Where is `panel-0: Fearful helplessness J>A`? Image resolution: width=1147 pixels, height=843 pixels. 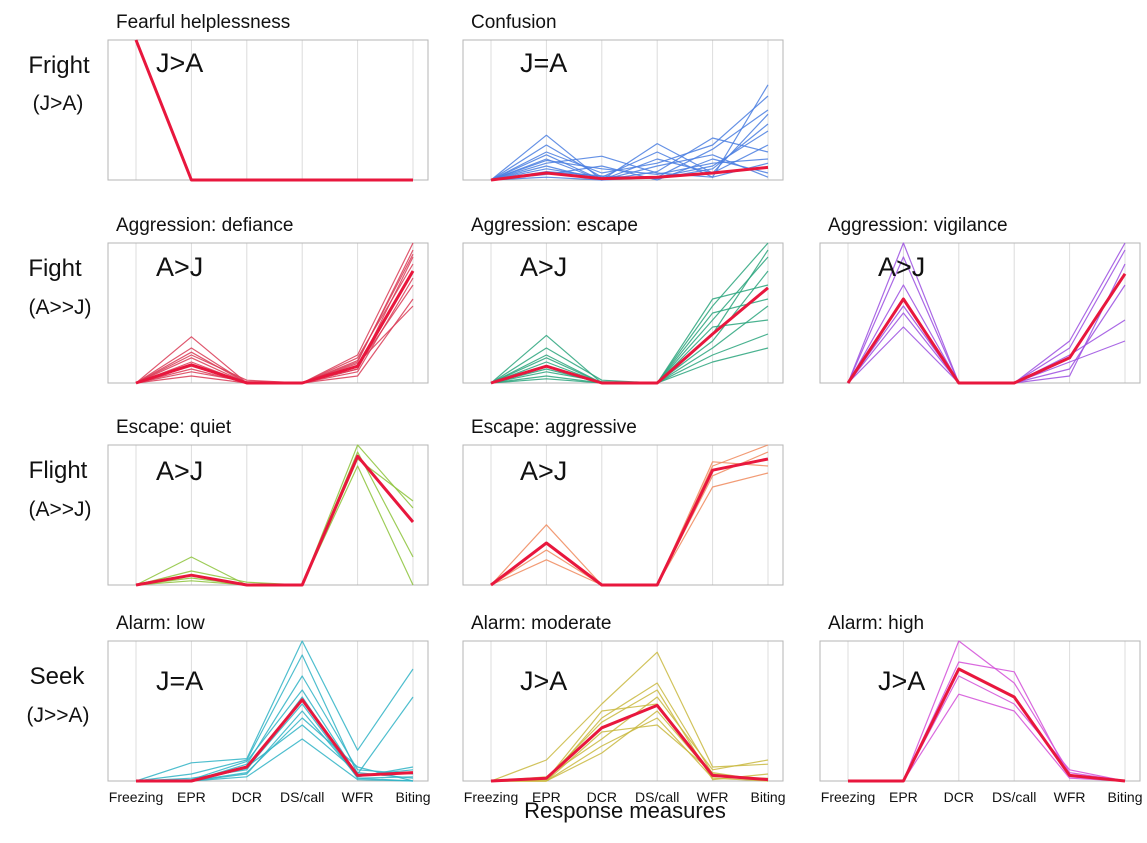
panel-0: Fearful helplessness J>A is located at coordinates (268, 97).